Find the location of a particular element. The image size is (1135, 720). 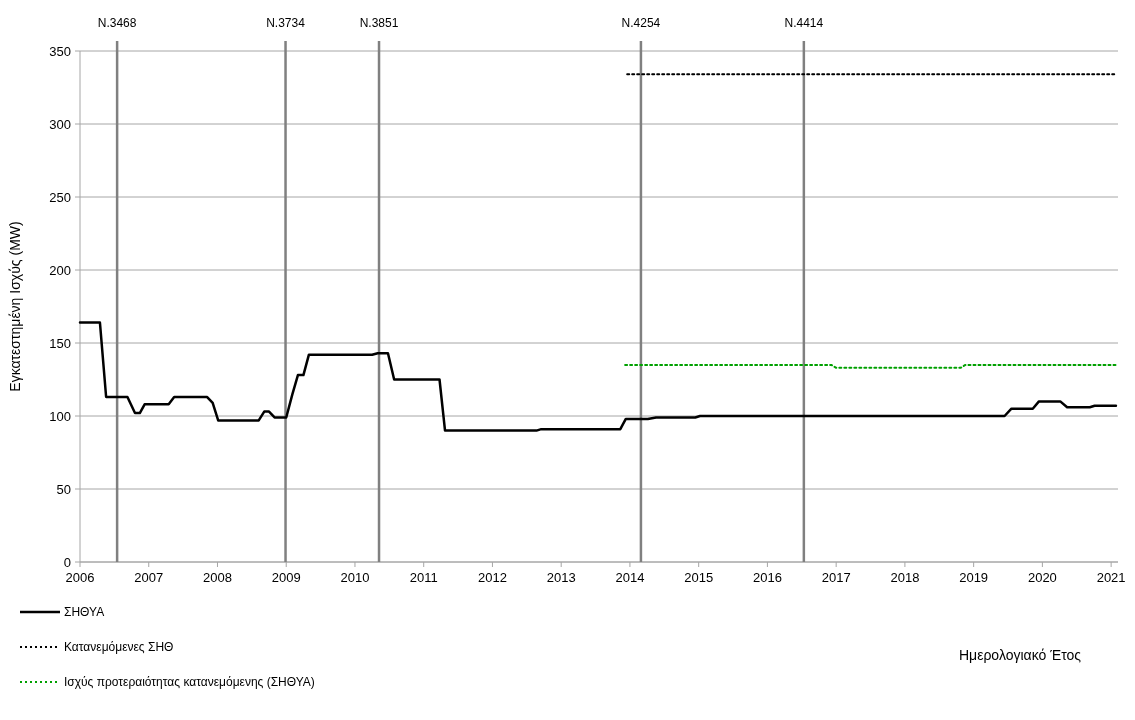

x-tick-label: 2009 is located at coordinates (286, 577).